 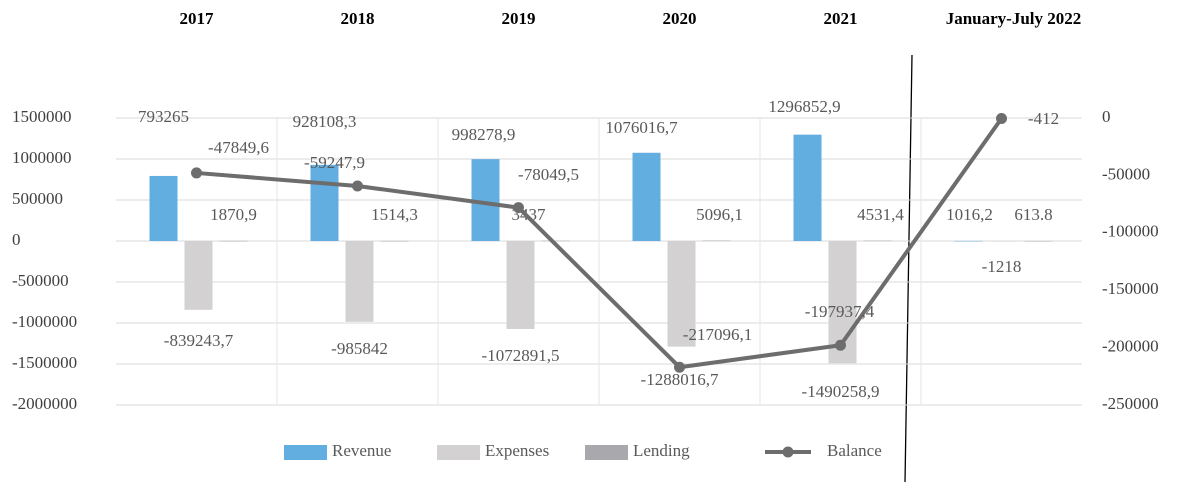 What do you see at coordinates (361, 450) in the screenshot?
I see `legend-label: Revenue` at bounding box center [361, 450].